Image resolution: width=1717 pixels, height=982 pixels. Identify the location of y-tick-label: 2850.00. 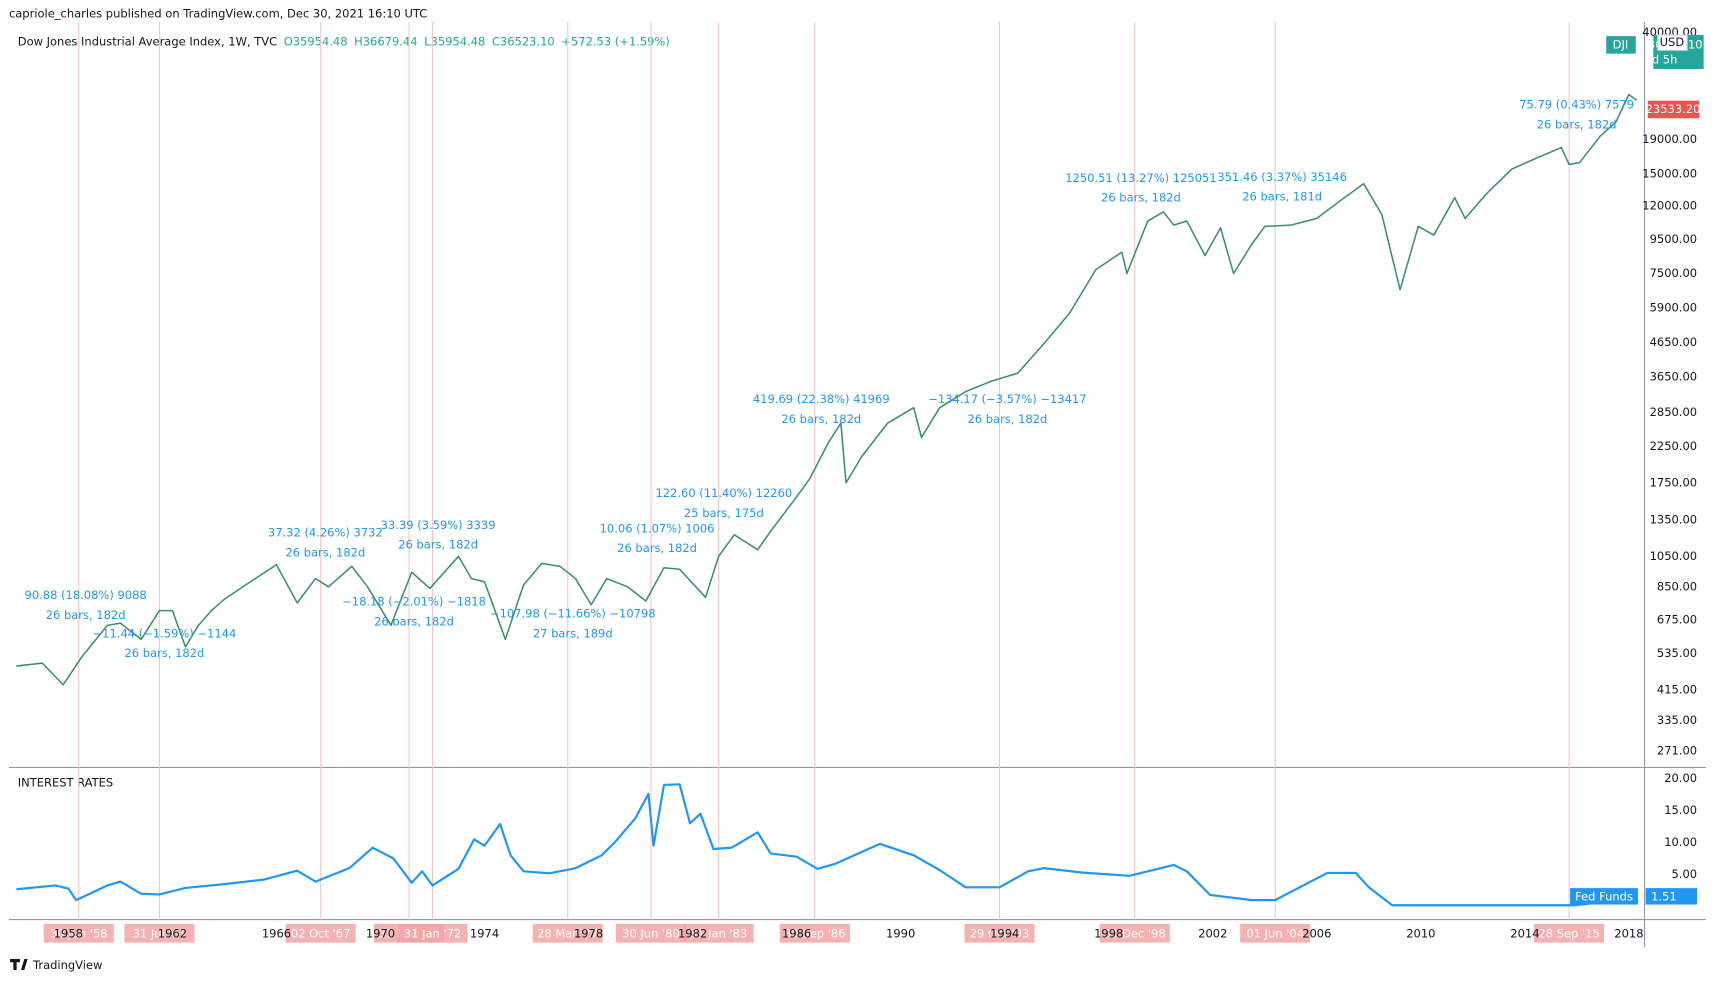
(1674, 412).